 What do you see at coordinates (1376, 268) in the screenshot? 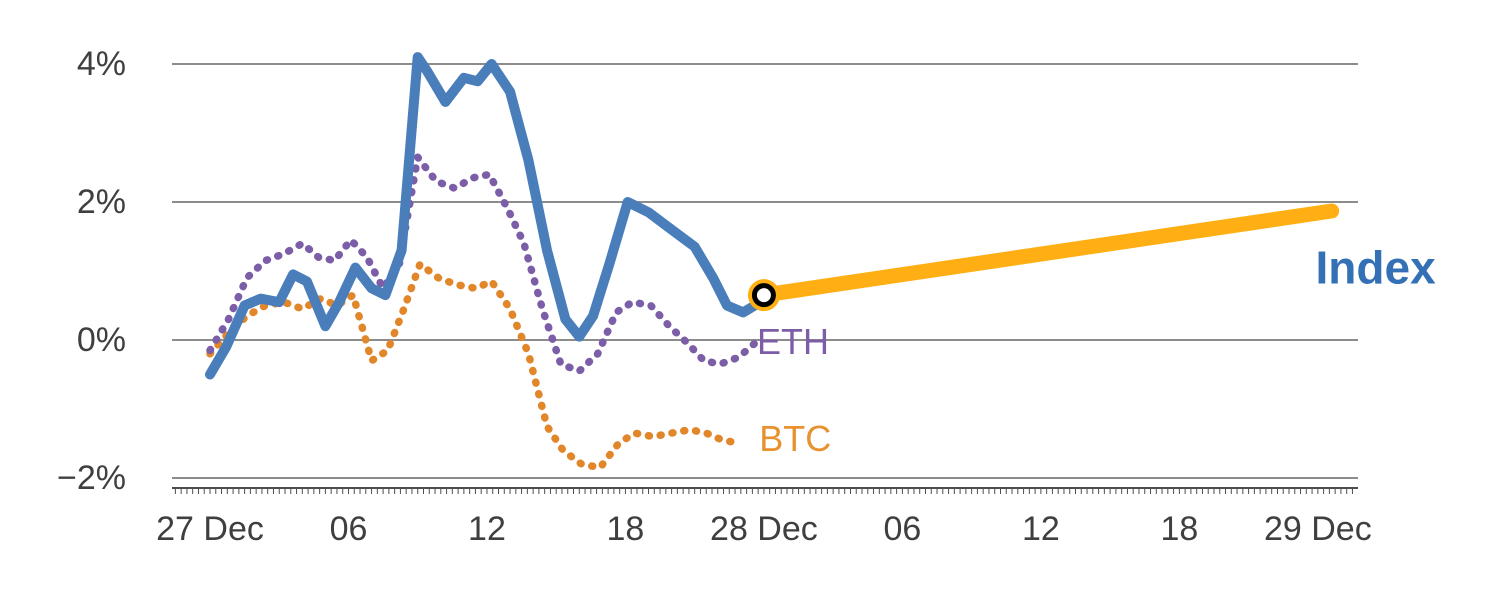
I see `index-projection-label: Index` at bounding box center [1376, 268].